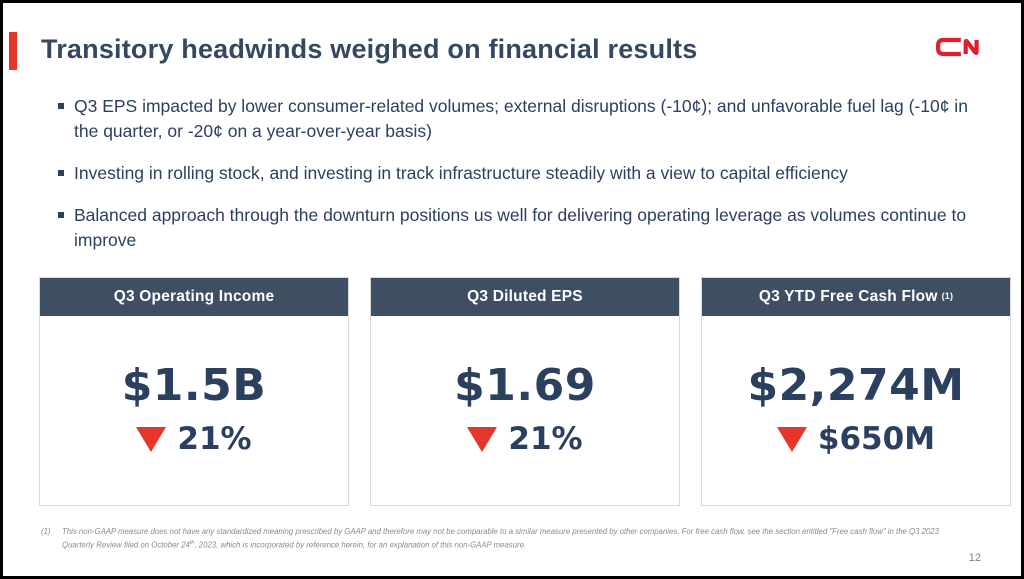 This screenshot has width=1024, height=579. Describe the element at coordinates (46, 531) in the screenshot. I see `footnote-label: (1)` at that location.